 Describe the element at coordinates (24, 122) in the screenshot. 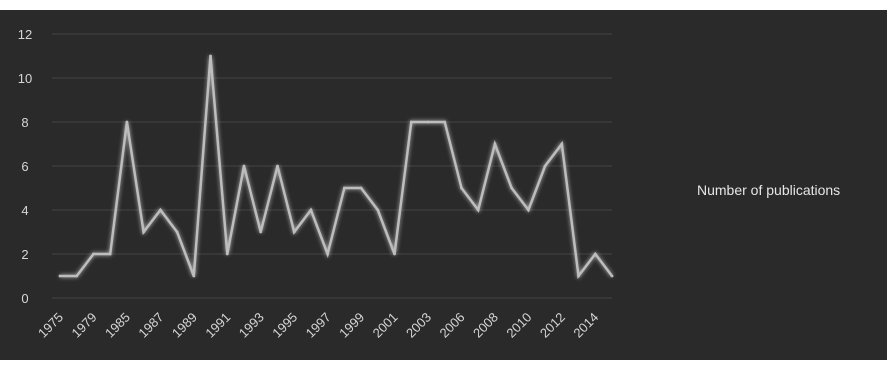

I see `y-tick-label-8: 8` at that location.